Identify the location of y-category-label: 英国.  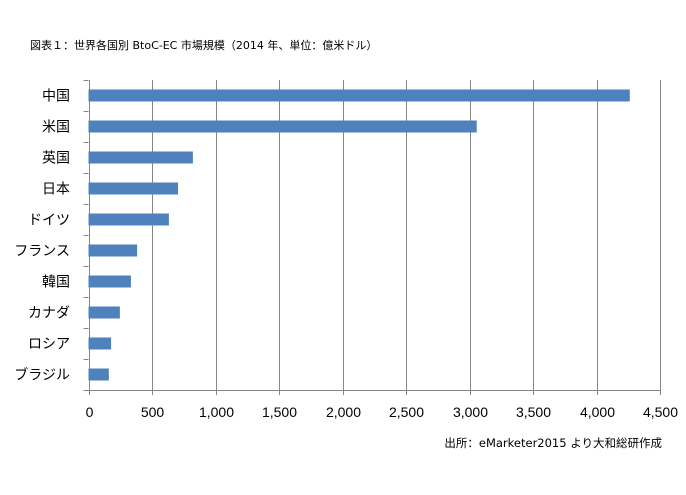
(56, 158).